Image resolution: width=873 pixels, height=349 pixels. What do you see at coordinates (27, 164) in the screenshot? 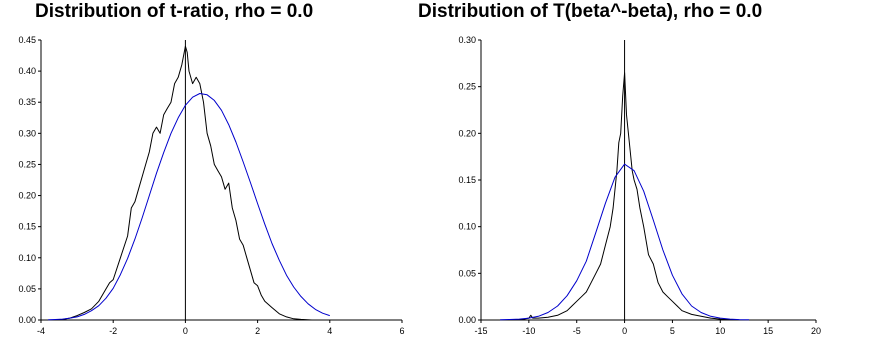
I see `left-y-tick-label: 0.25` at bounding box center [27, 164].